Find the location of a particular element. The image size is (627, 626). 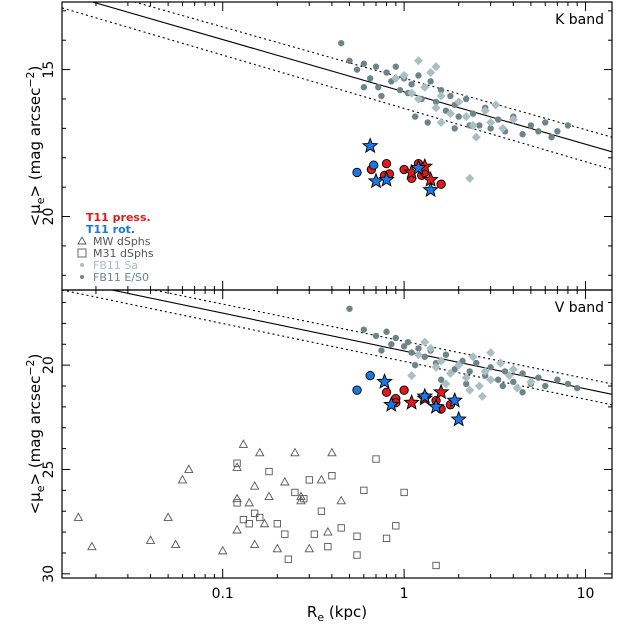

legend-label-t11-press: T11 press. is located at coordinates (118, 217).